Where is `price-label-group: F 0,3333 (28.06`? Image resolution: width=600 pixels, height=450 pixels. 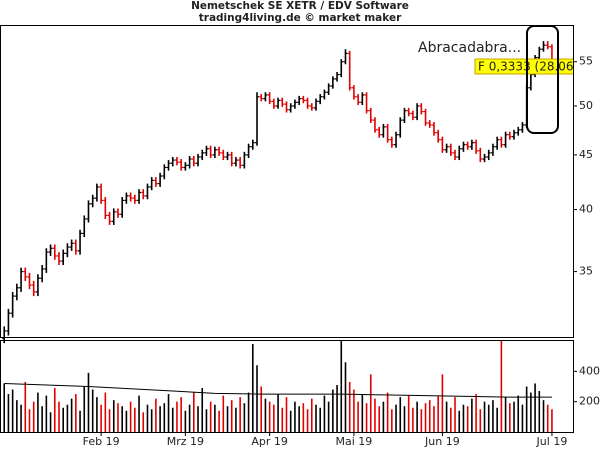
price-label-group: F 0,3333 (28.06 is located at coordinates (524, 66).